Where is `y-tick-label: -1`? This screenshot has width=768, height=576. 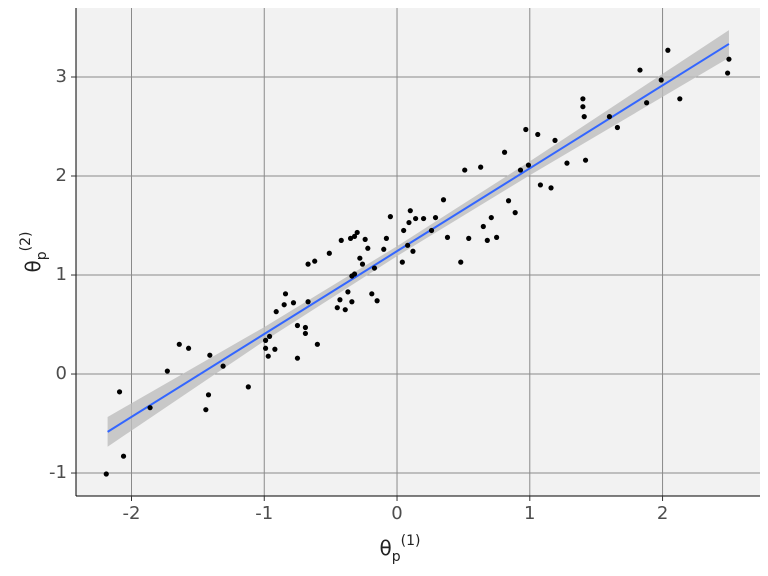 y-tick-label: -1 is located at coordinates (58, 472).